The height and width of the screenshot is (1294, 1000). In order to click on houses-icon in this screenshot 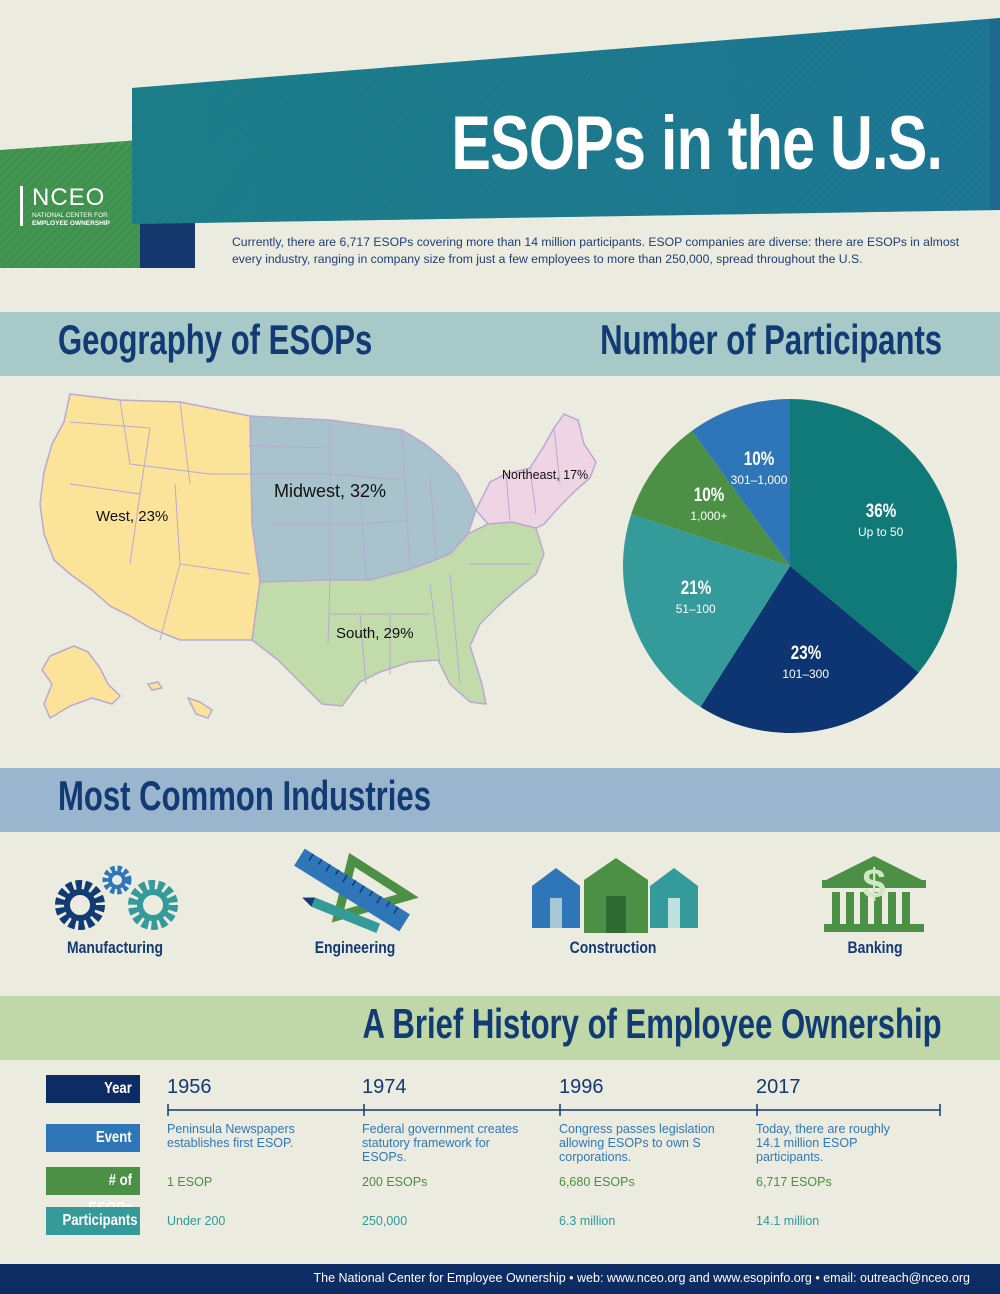, I will do `click(615, 895)`.